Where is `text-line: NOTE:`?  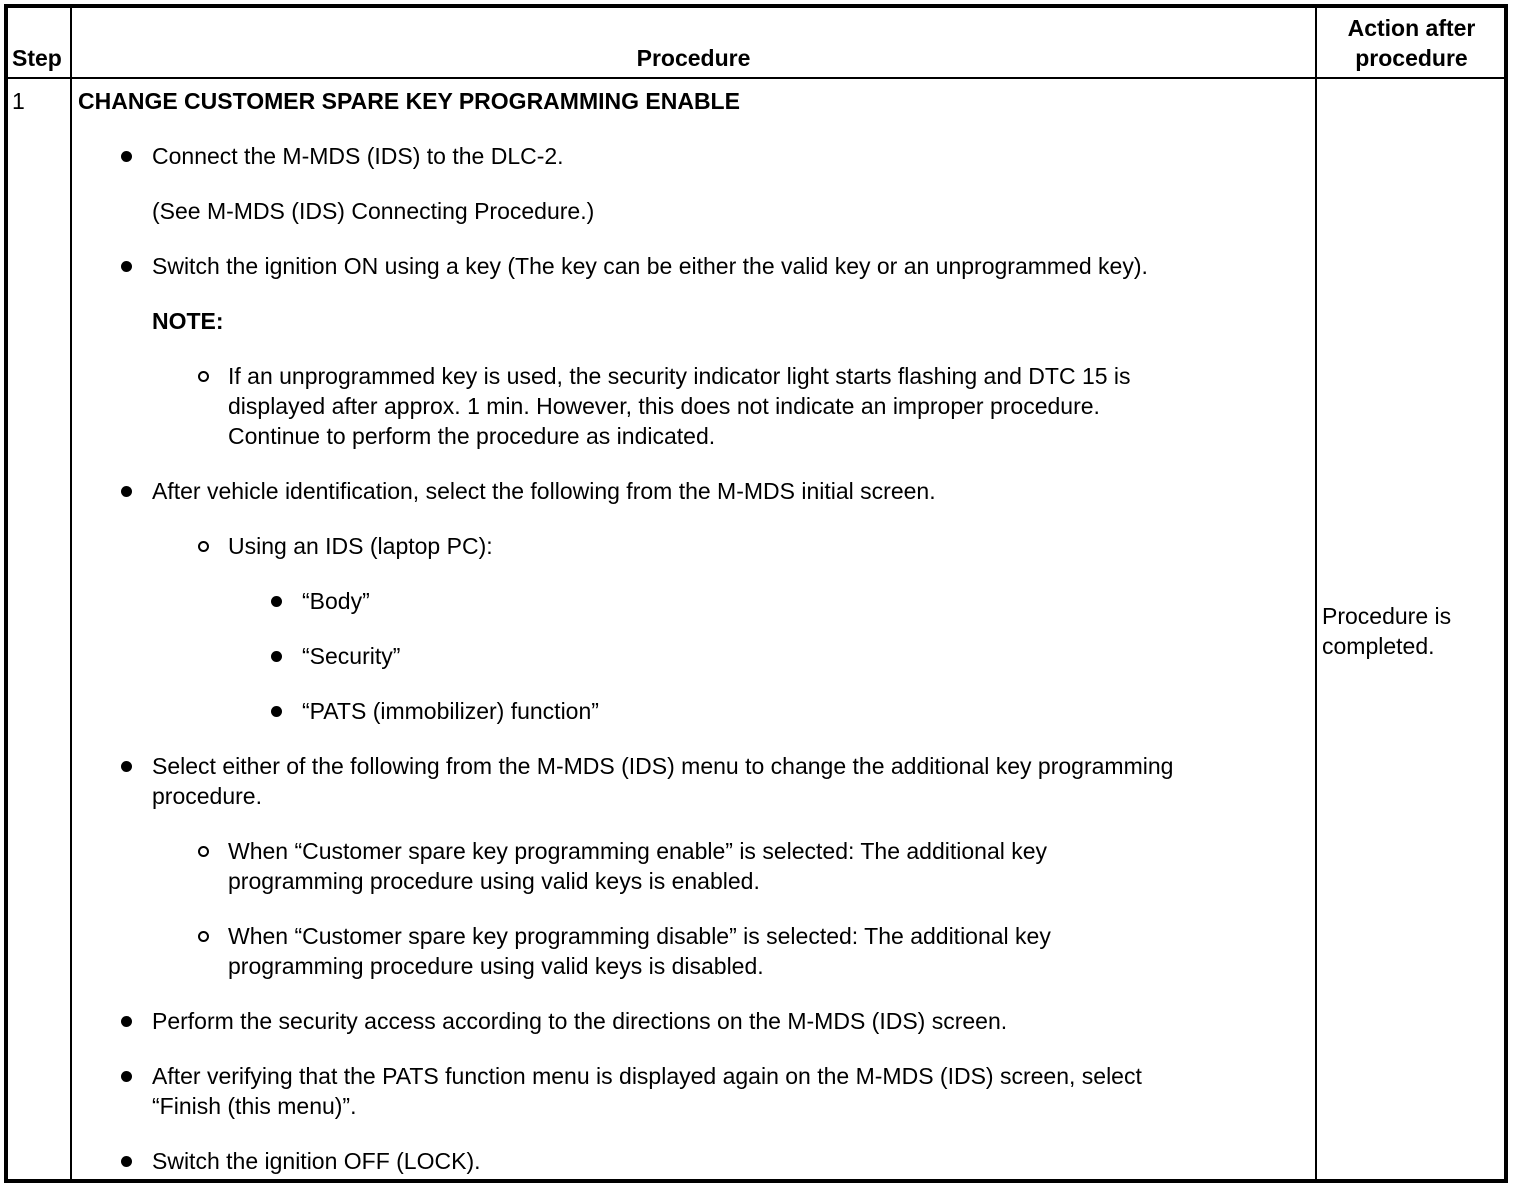 text-line: NOTE: is located at coordinates (188, 321).